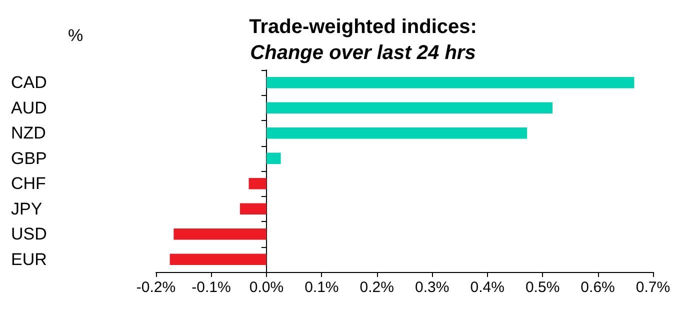 The width and height of the screenshot is (700, 327). Describe the element at coordinates (28, 184) in the screenshot. I see `y-tick-label: CHF` at that location.